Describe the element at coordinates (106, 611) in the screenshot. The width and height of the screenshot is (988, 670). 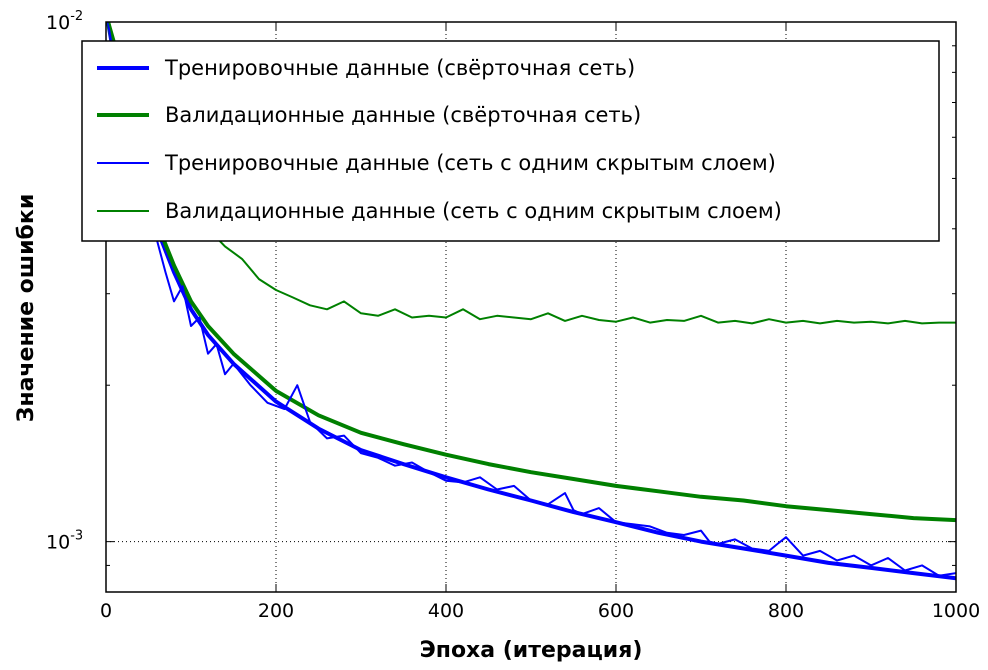
I see `x-tick-label: 0` at that location.